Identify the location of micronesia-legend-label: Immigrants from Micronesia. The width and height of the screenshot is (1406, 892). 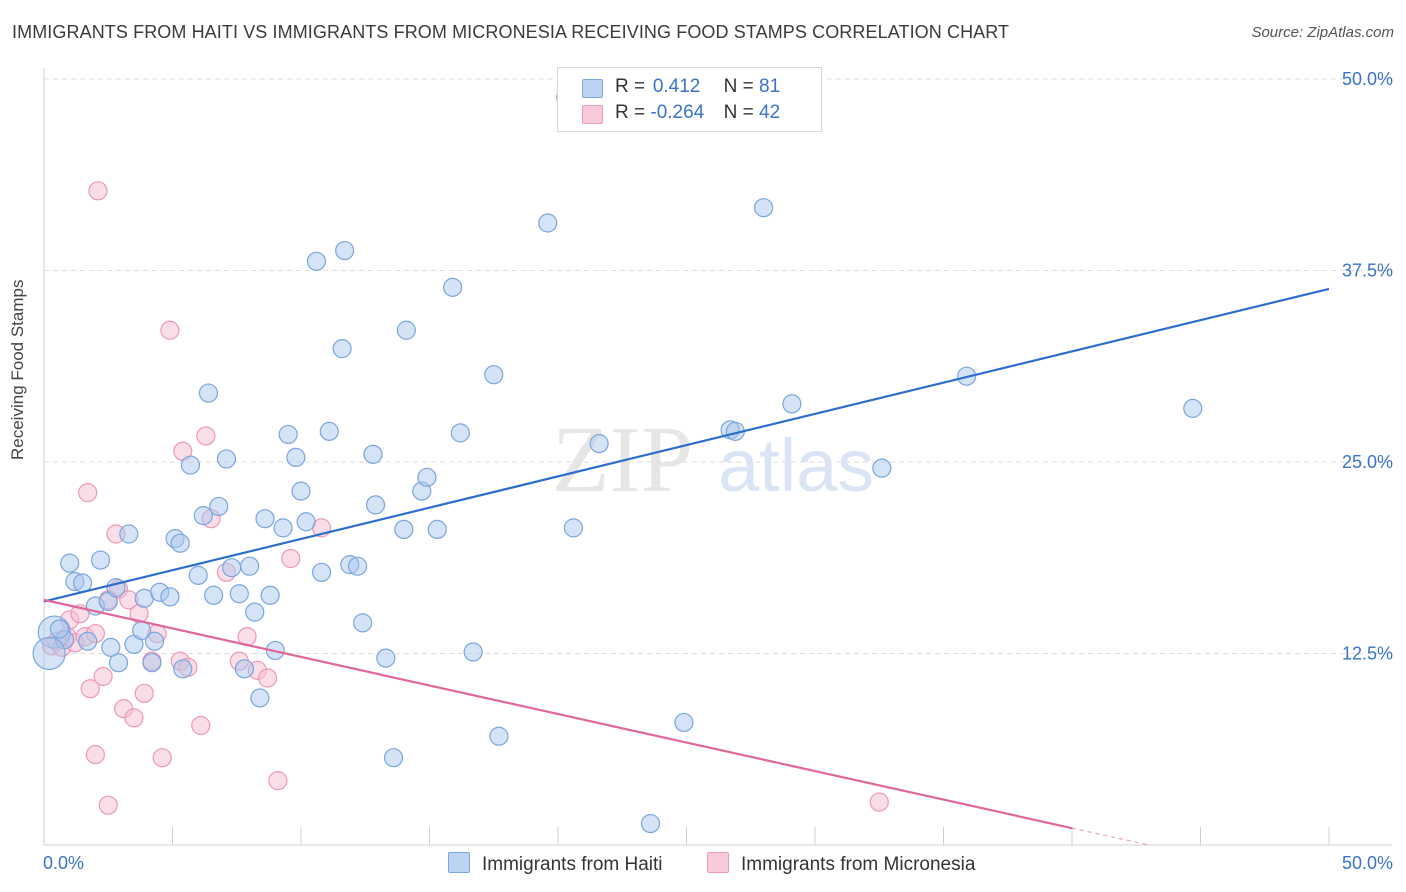
(858, 864).